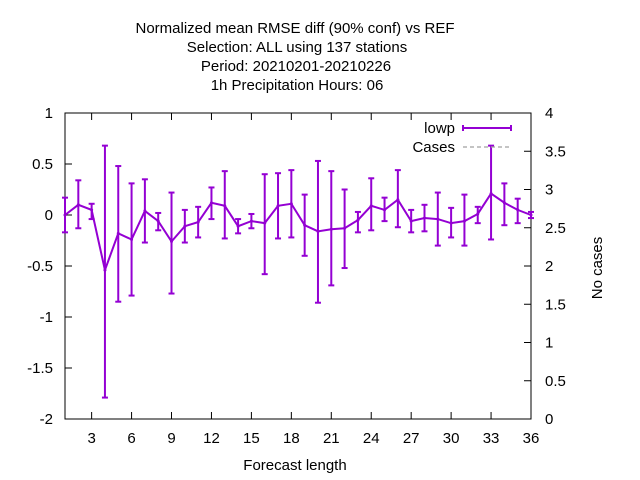  I want to click on y2-tick-label: 2.5, so click(555, 228).